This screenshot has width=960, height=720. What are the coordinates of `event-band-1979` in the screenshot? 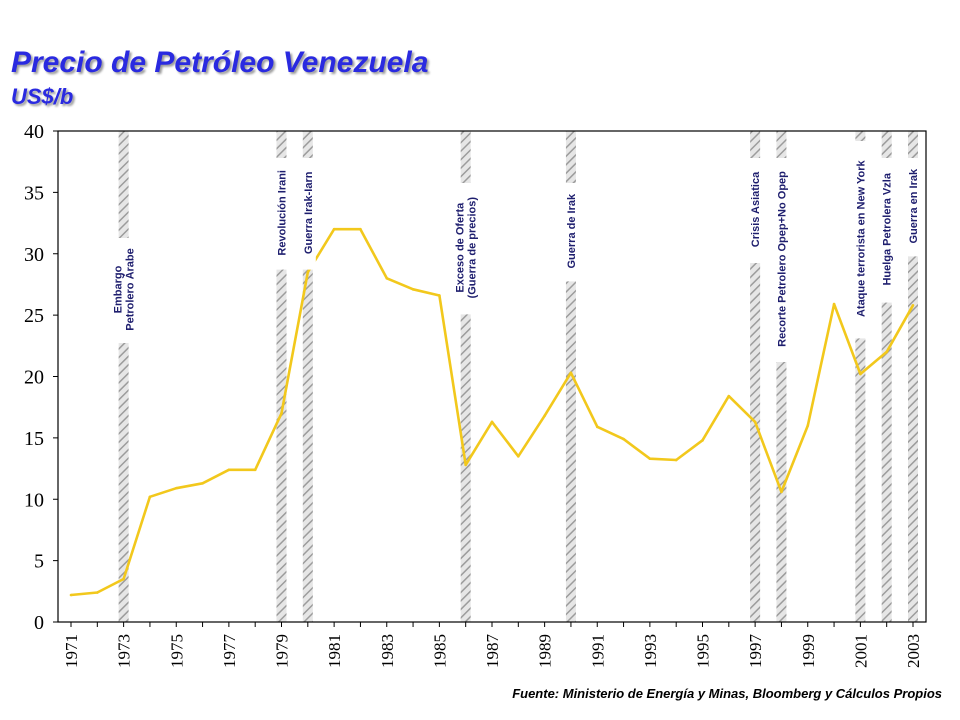 It's located at (281, 376).